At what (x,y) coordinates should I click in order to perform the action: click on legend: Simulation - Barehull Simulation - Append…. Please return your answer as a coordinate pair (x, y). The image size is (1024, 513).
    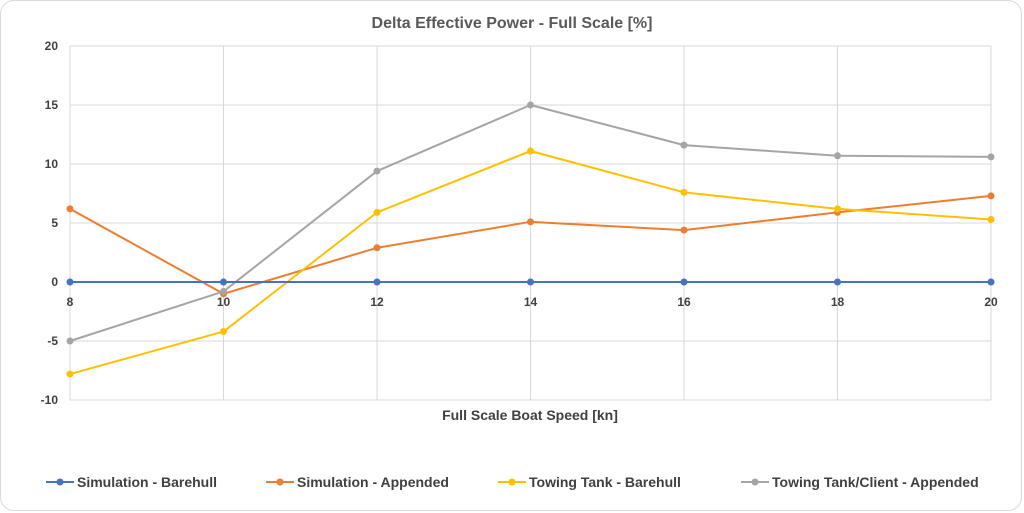
    Looking at the image, I should click on (512, 482).